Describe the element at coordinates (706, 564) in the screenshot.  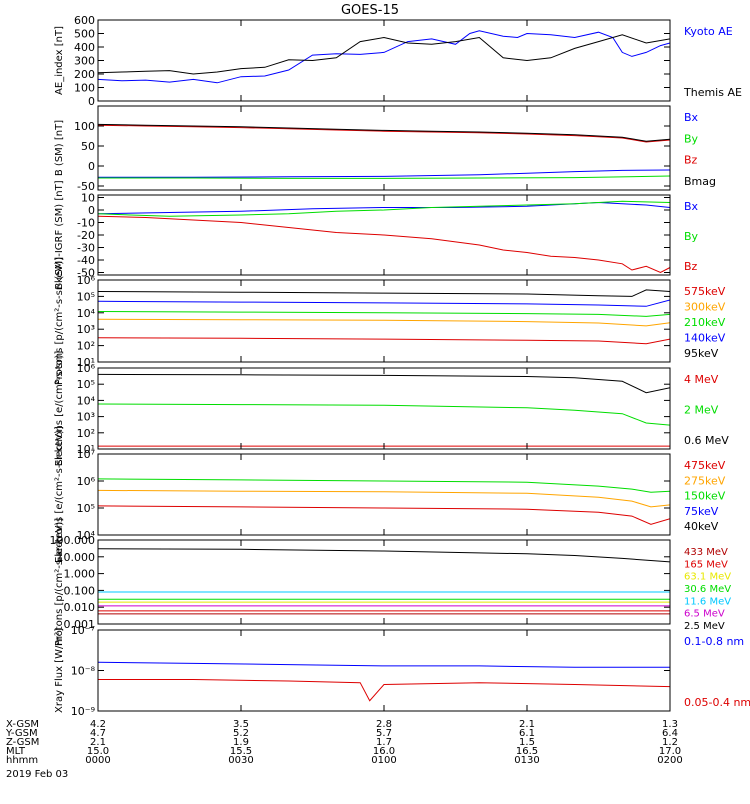
I see `legend-entry: 165 MeV` at that location.